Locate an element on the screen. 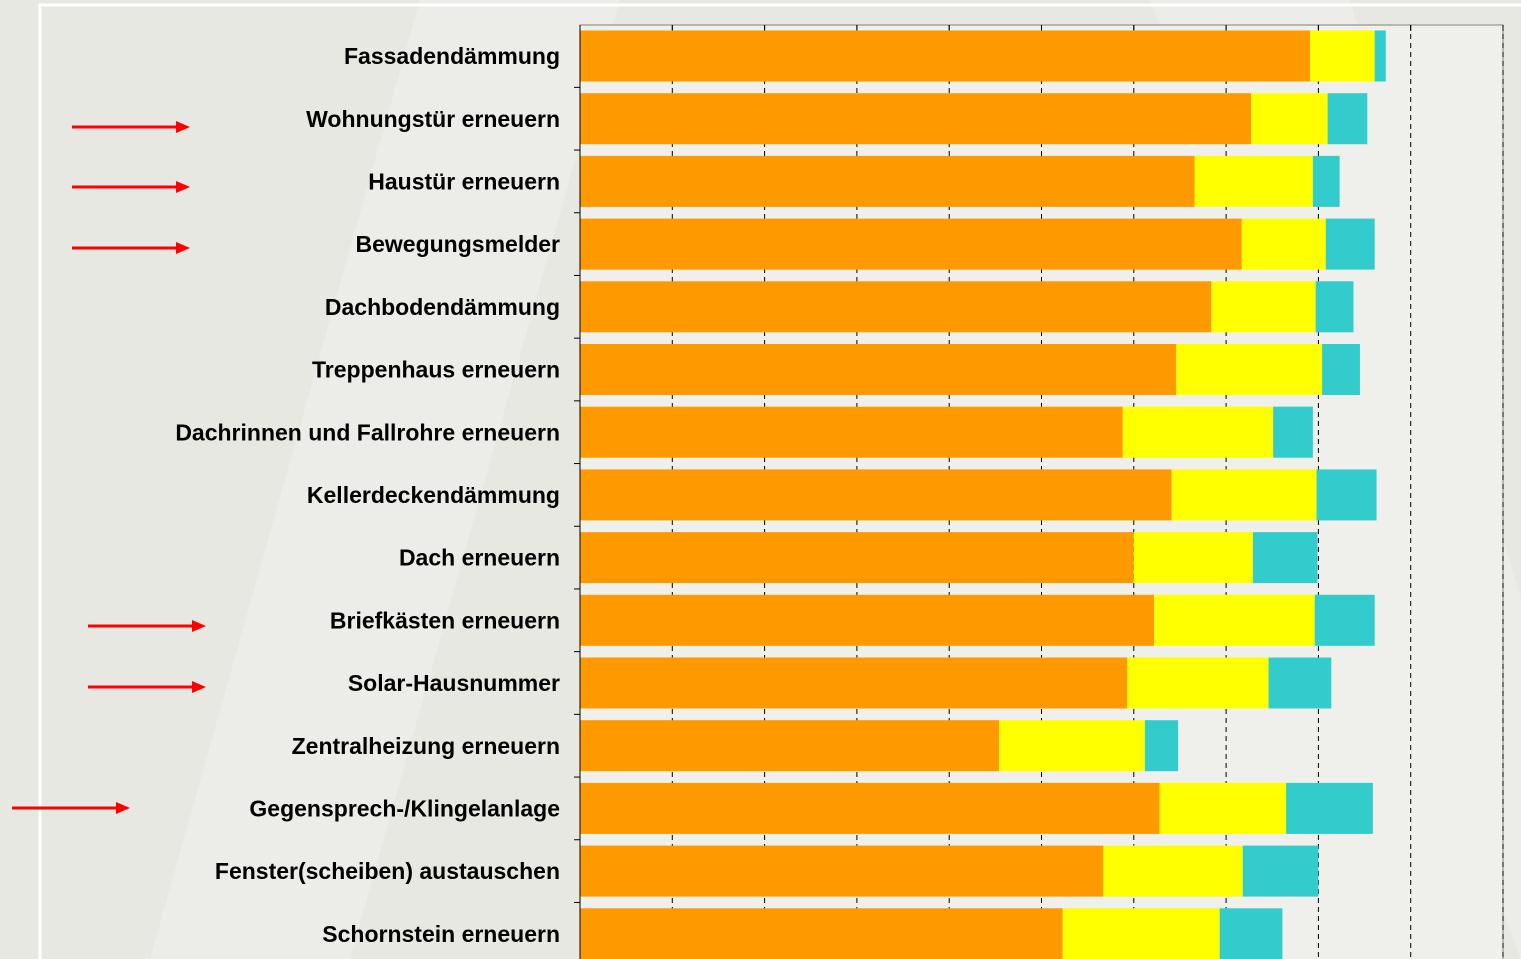  y-tick-label: Haustür erneuern is located at coordinates (464, 181).